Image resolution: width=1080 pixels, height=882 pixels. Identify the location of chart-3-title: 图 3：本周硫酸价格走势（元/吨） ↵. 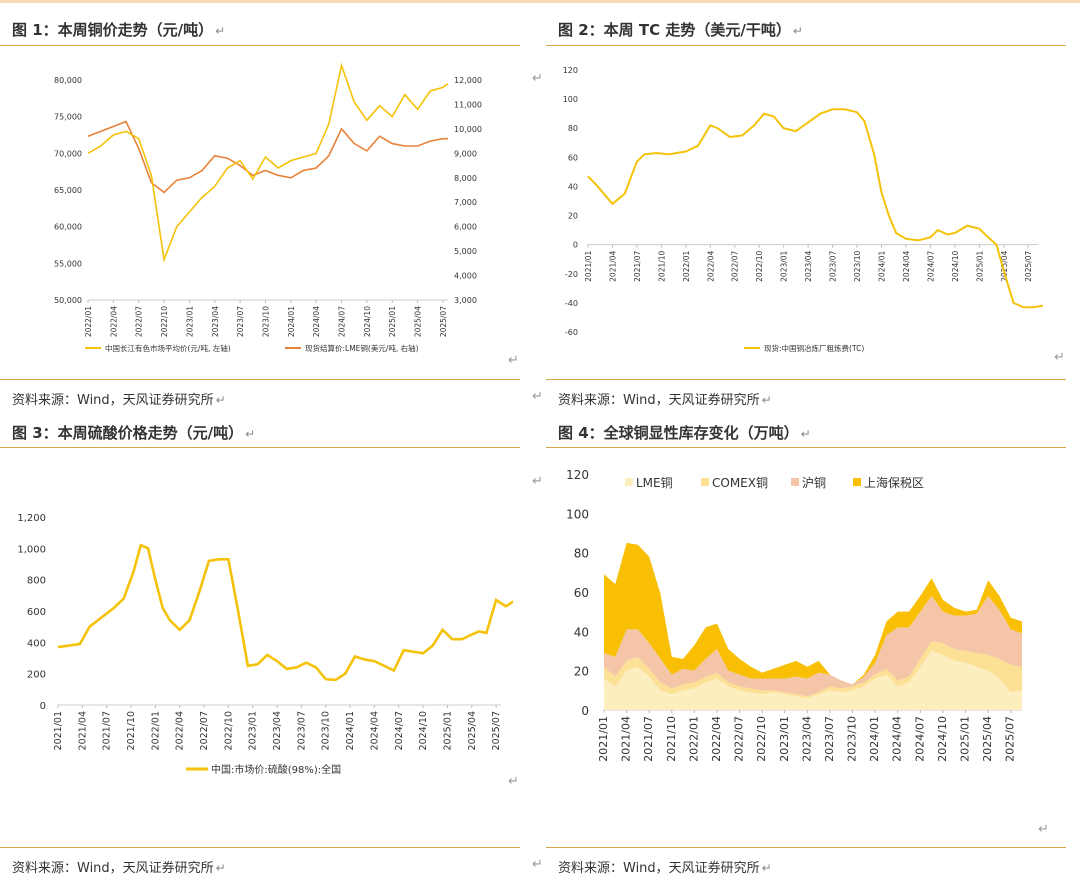
(134, 433).